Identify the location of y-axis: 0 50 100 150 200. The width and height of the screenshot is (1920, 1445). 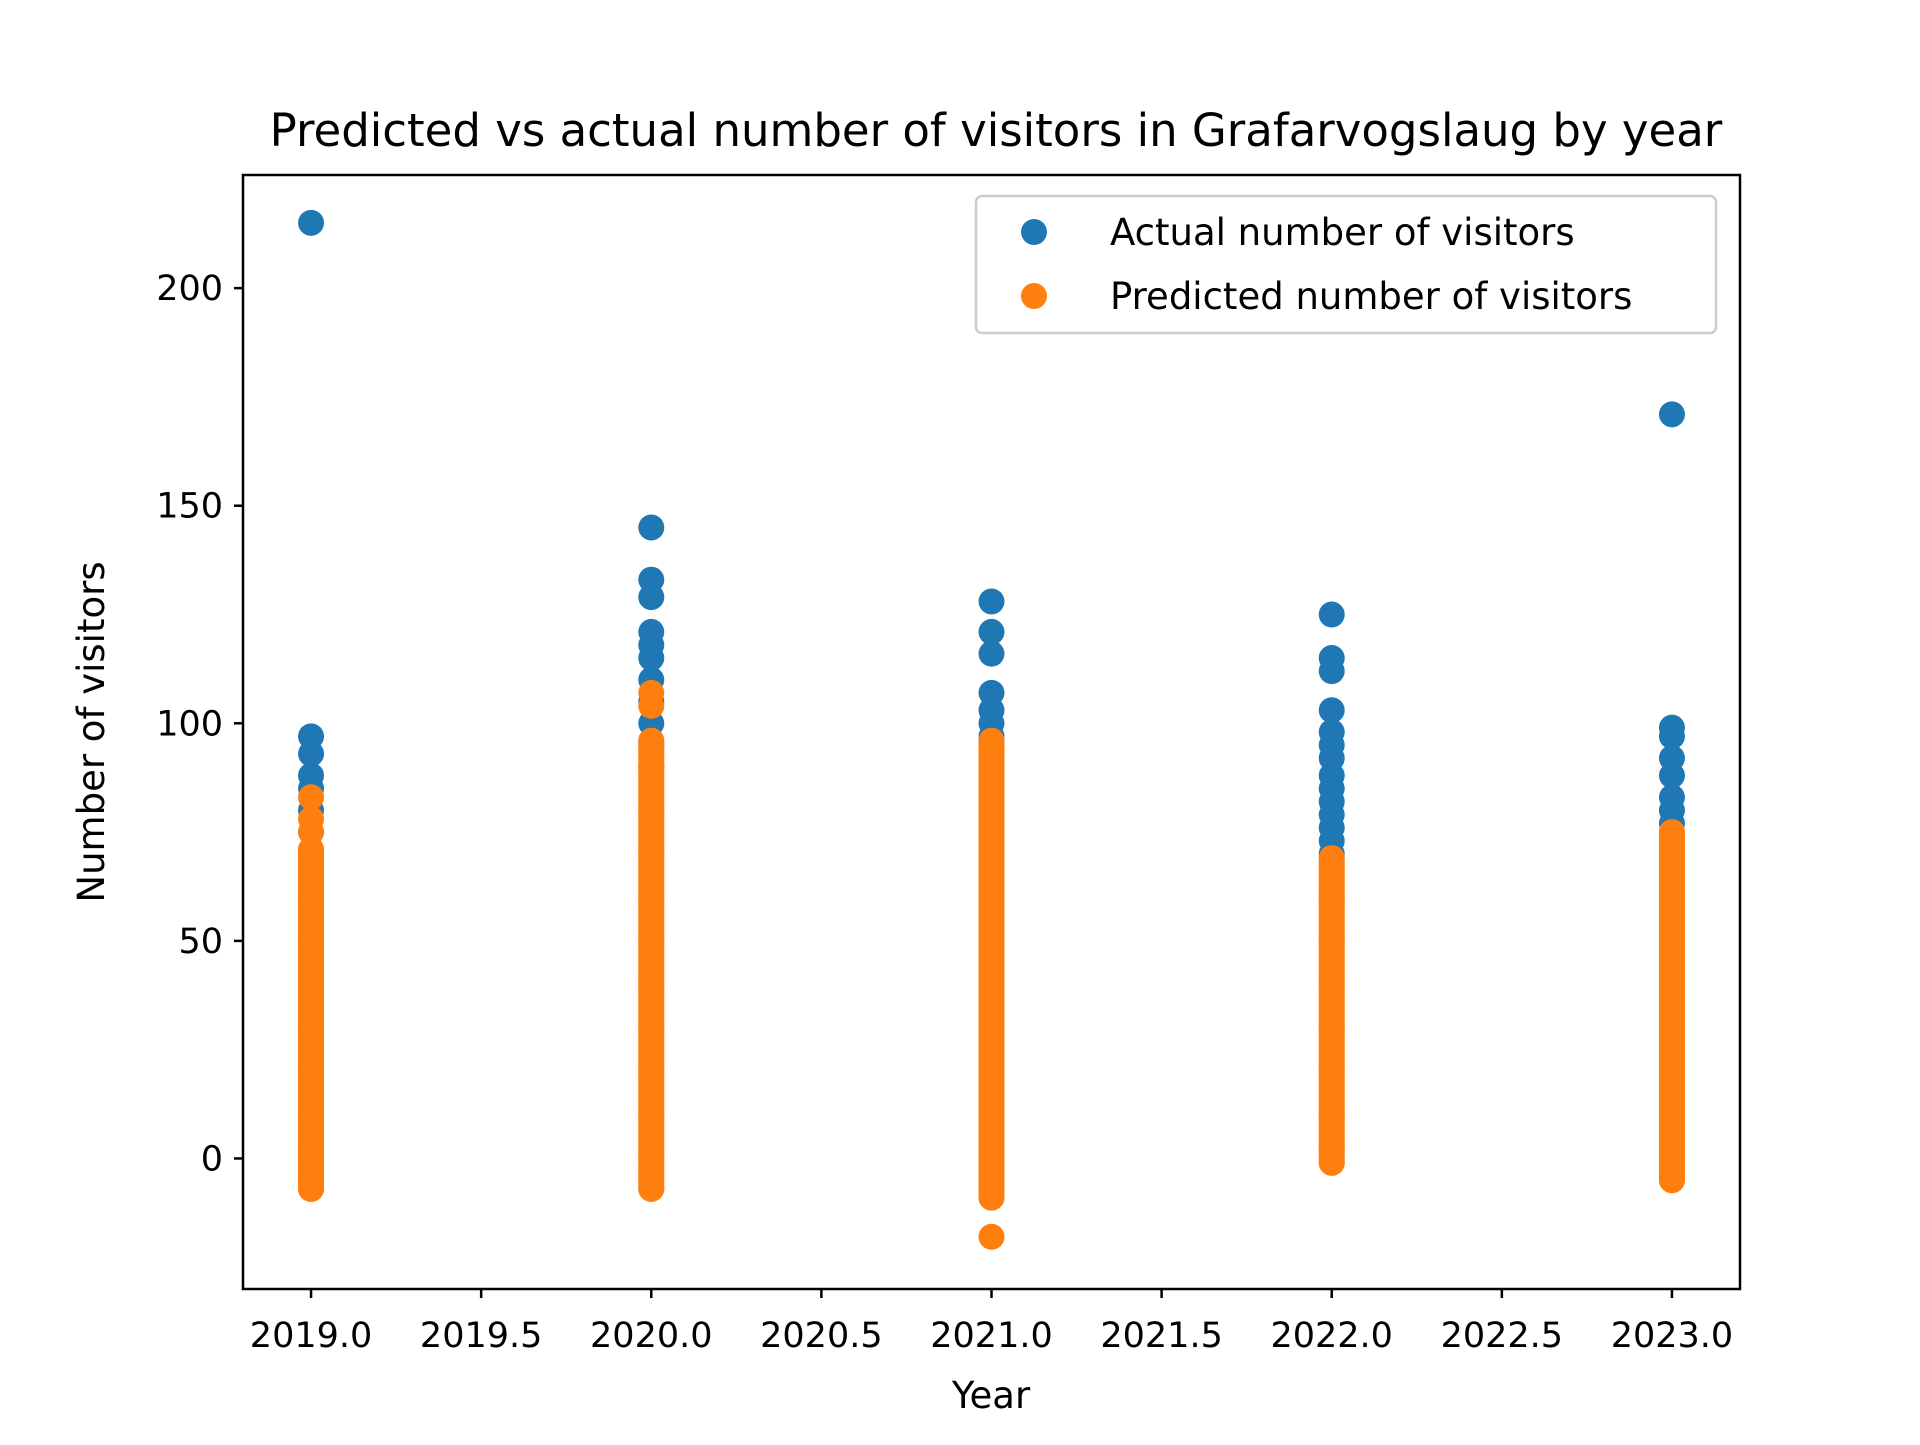
(199, 724).